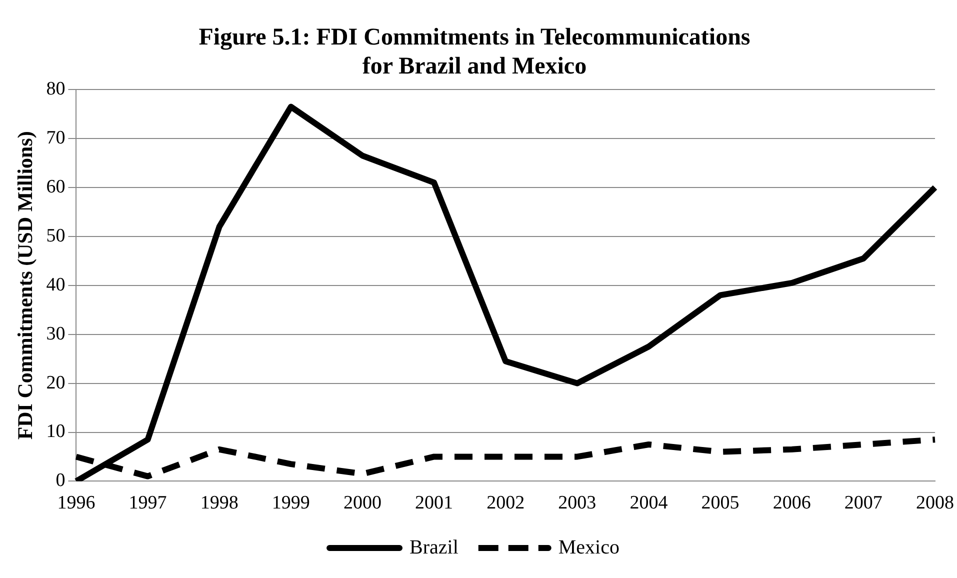  What do you see at coordinates (434, 503) in the screenshot?
I see `x-tick-label: 2001` at bounding box center [434, 503].